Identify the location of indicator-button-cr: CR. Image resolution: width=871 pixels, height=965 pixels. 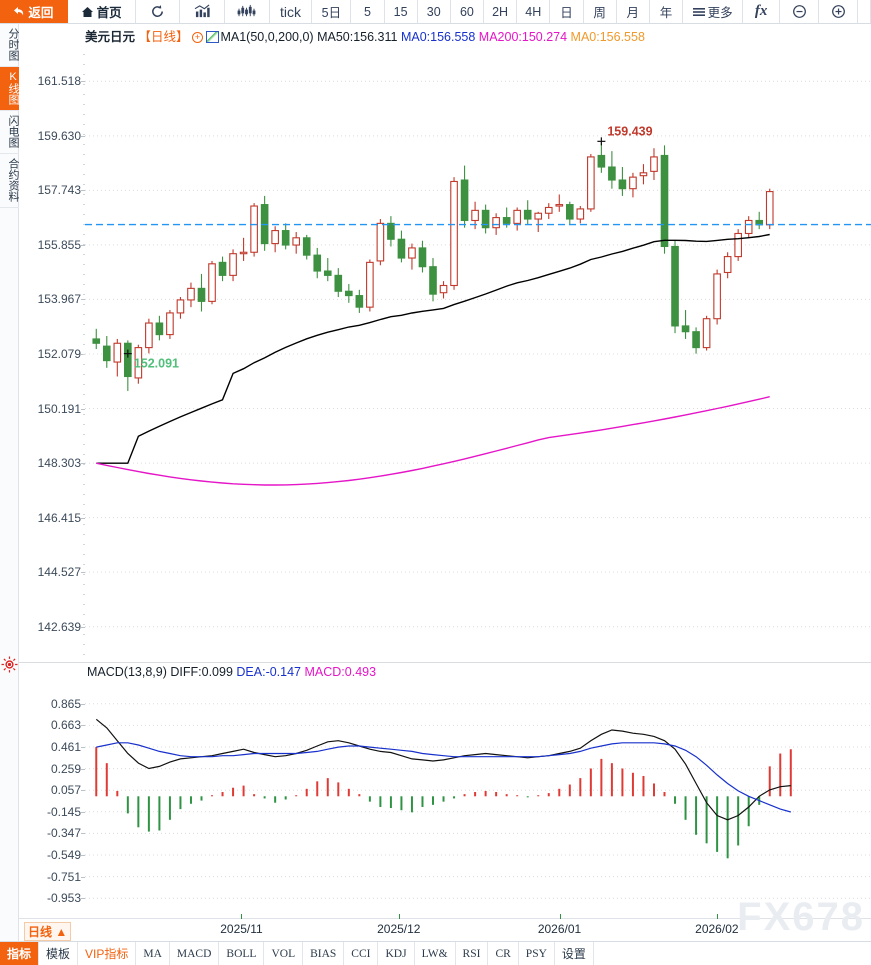
(503, 953).